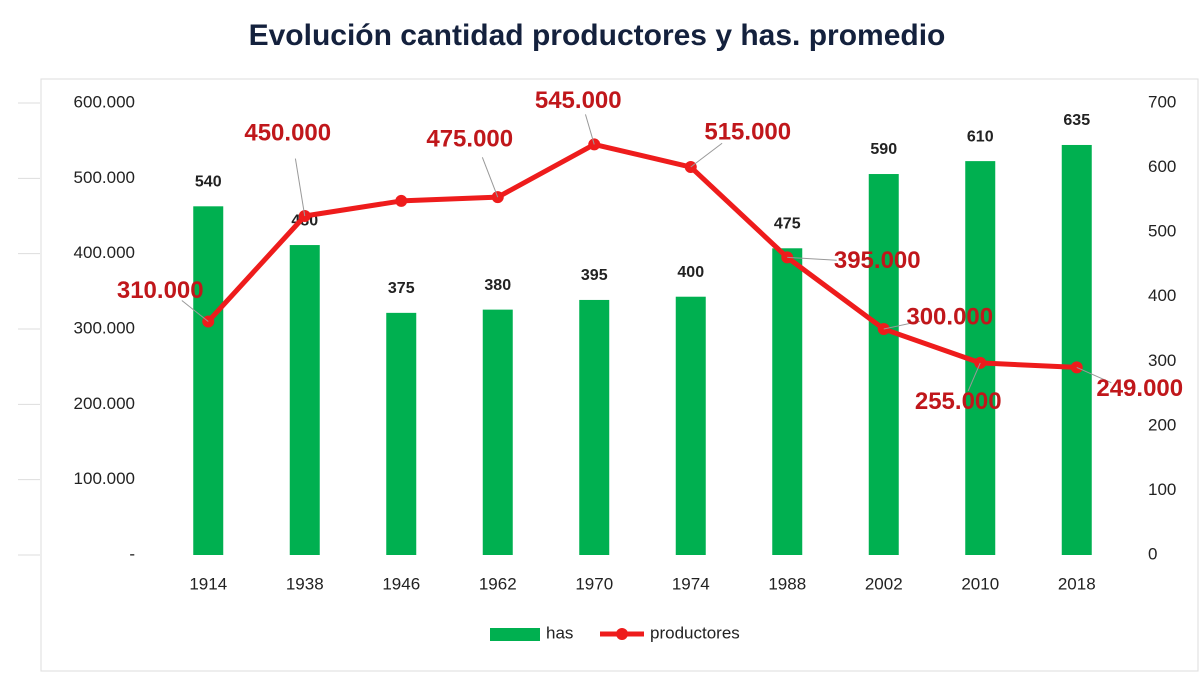  Describe the element at coordinates (104, 252) in the screenshot. I see `y-tick-label: 400.000` at that location.